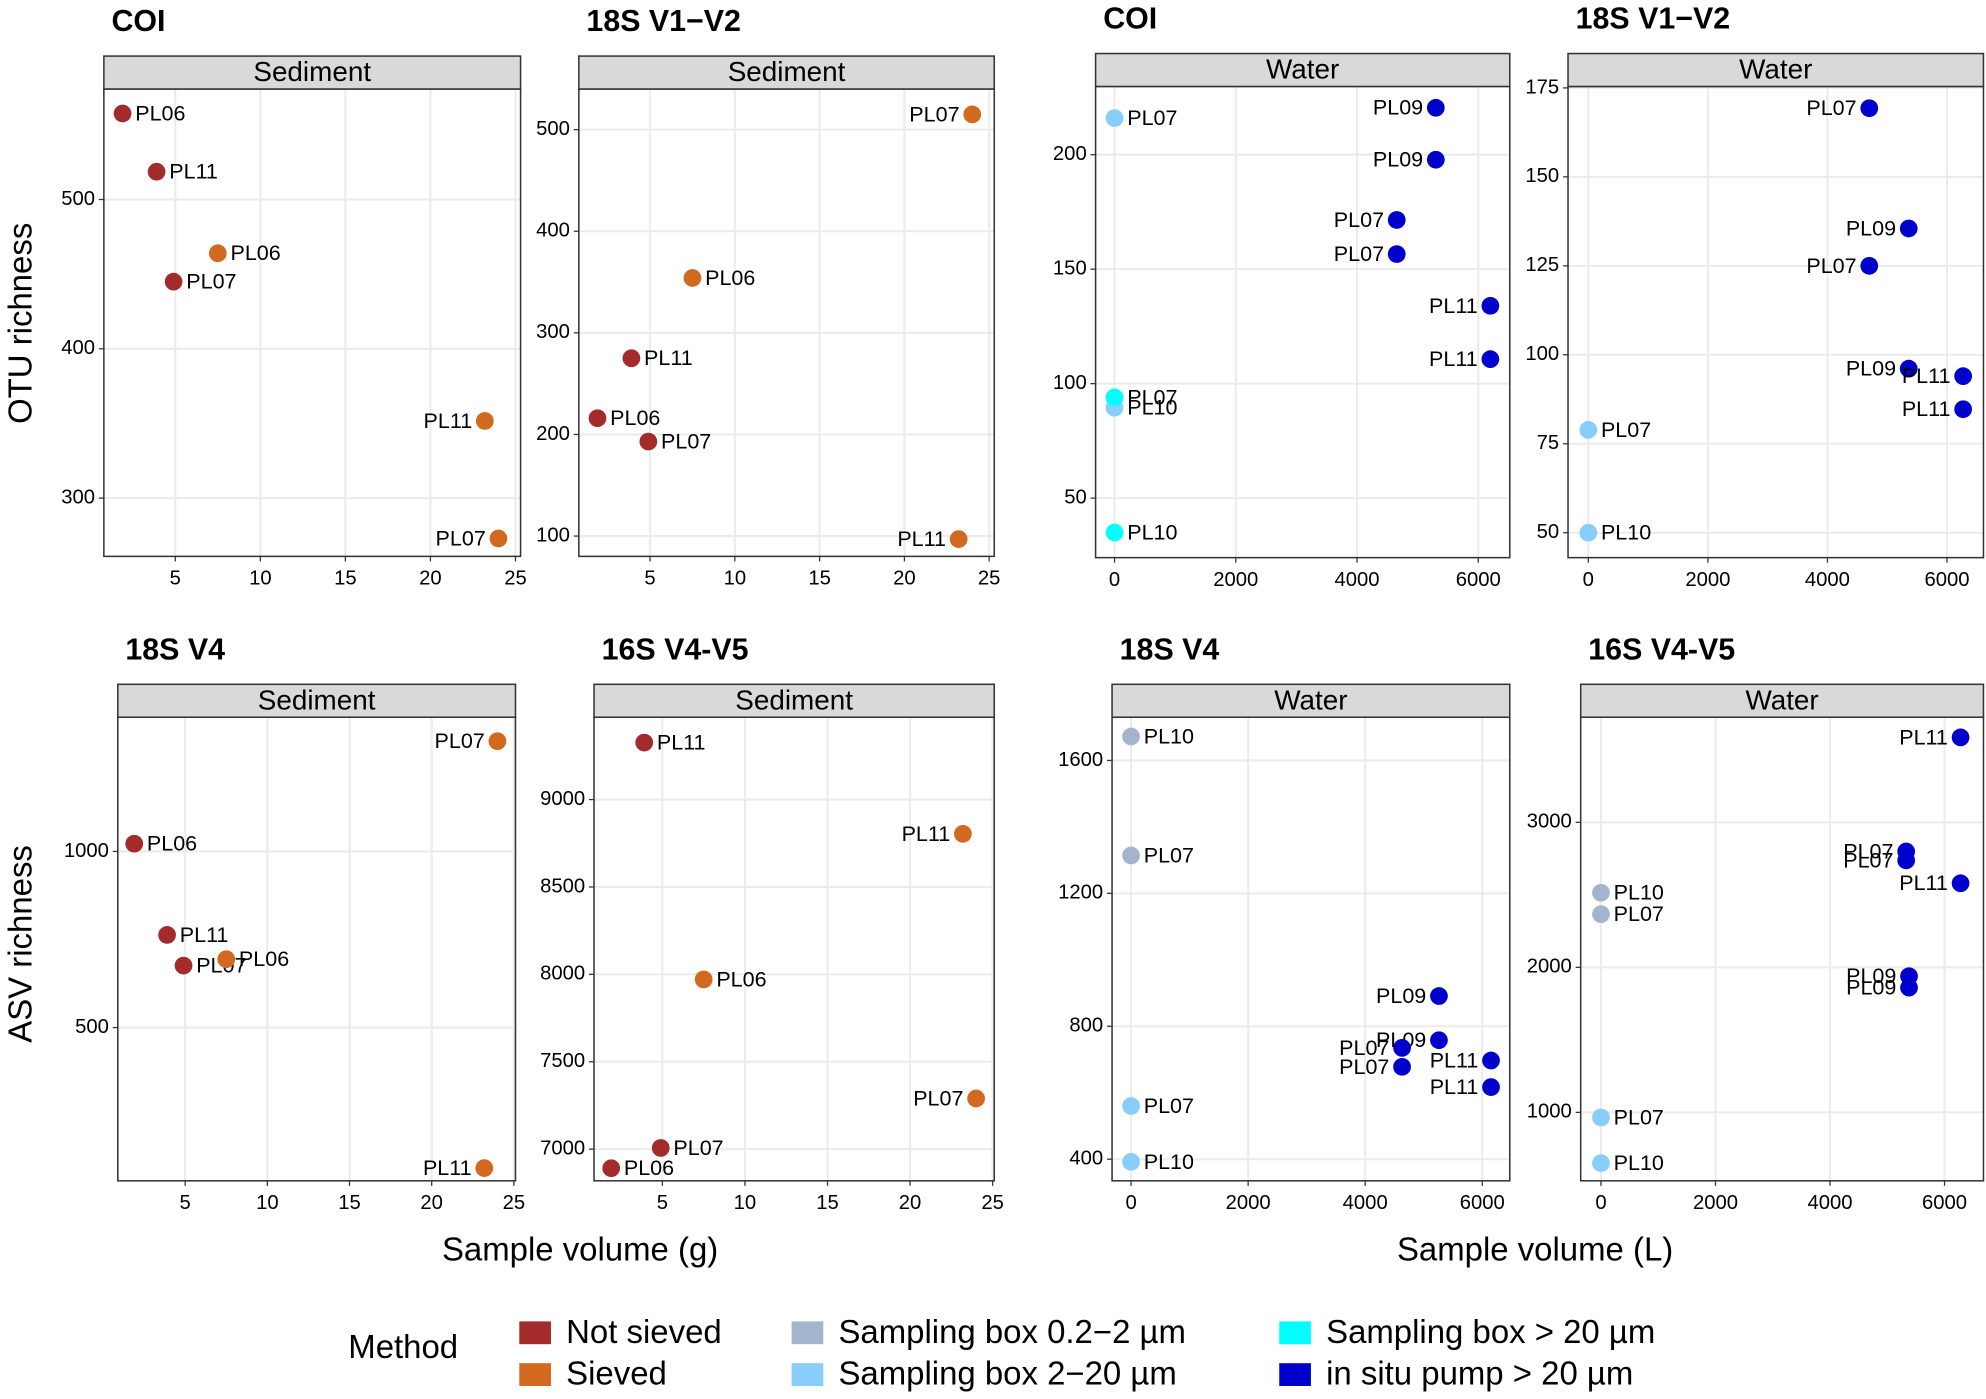  What do you see at coordinates (1542, 265) in the screenshot?
I see `y-tick-label: 125` at bounding box center [1542, 265].